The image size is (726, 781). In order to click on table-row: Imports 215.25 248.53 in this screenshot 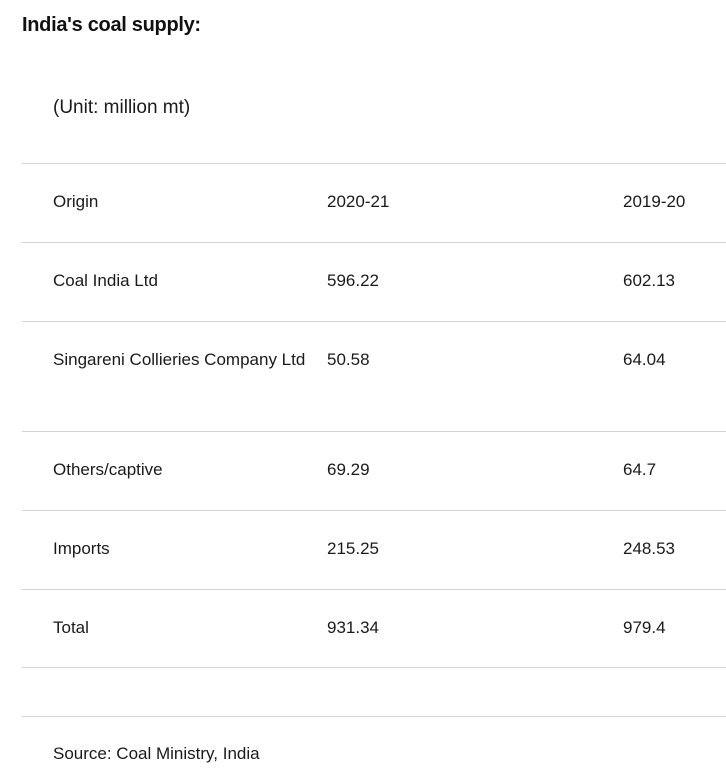, I will do `click(374, 549)`.